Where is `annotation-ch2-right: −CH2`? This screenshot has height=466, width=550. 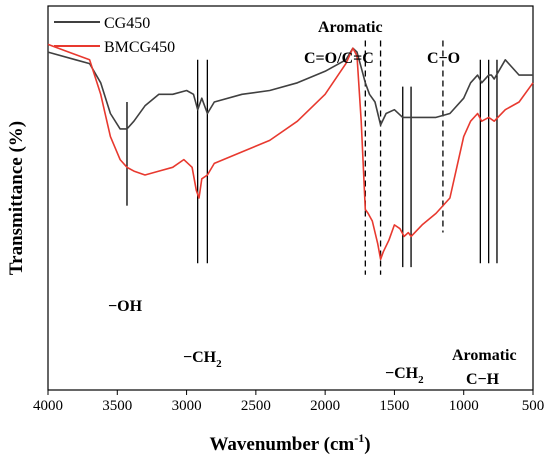
annotation-ch2-right: −CH2 is located at coordinates (404, 375).